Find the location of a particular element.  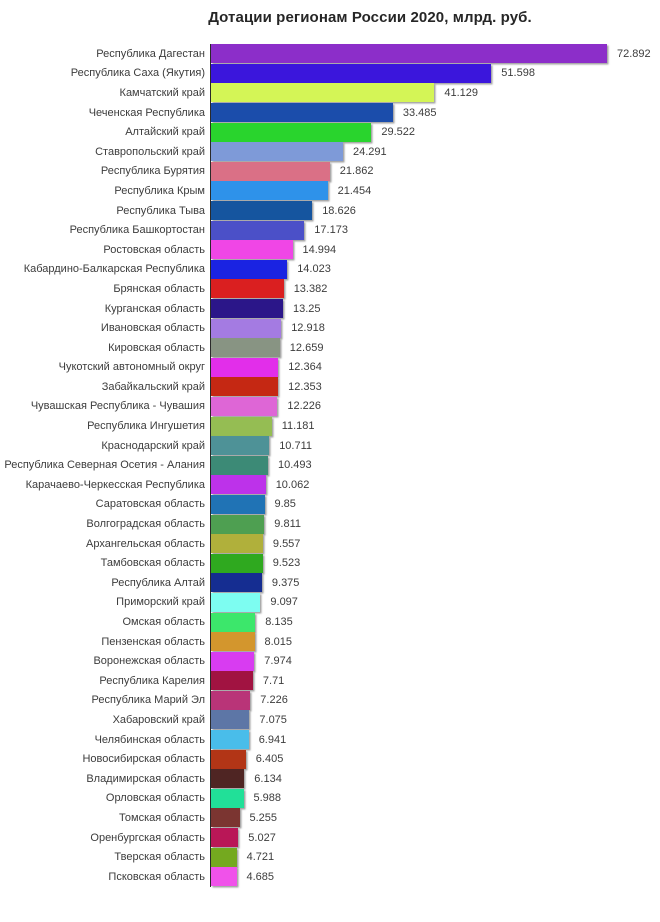

bar-row: Омская область 8.135 is located at coordinates (330, 622).